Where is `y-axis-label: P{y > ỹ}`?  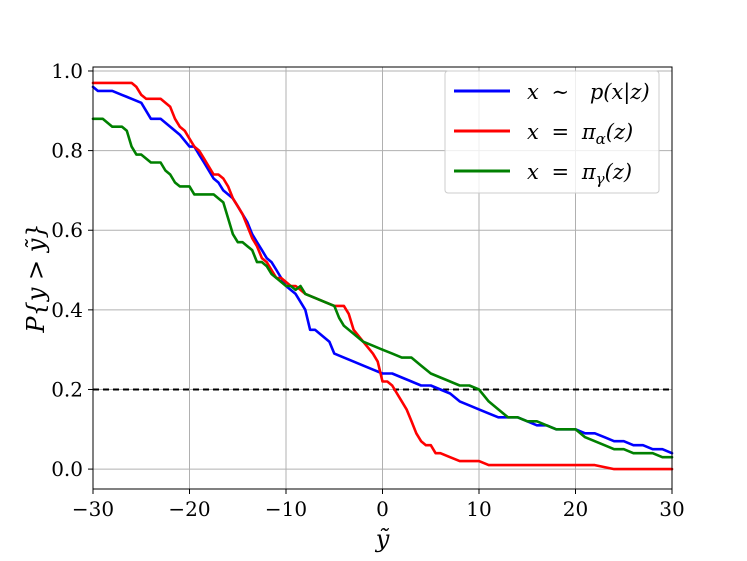
y-axis-label: P{y > ỹ} is located at coordinates (36, 278).